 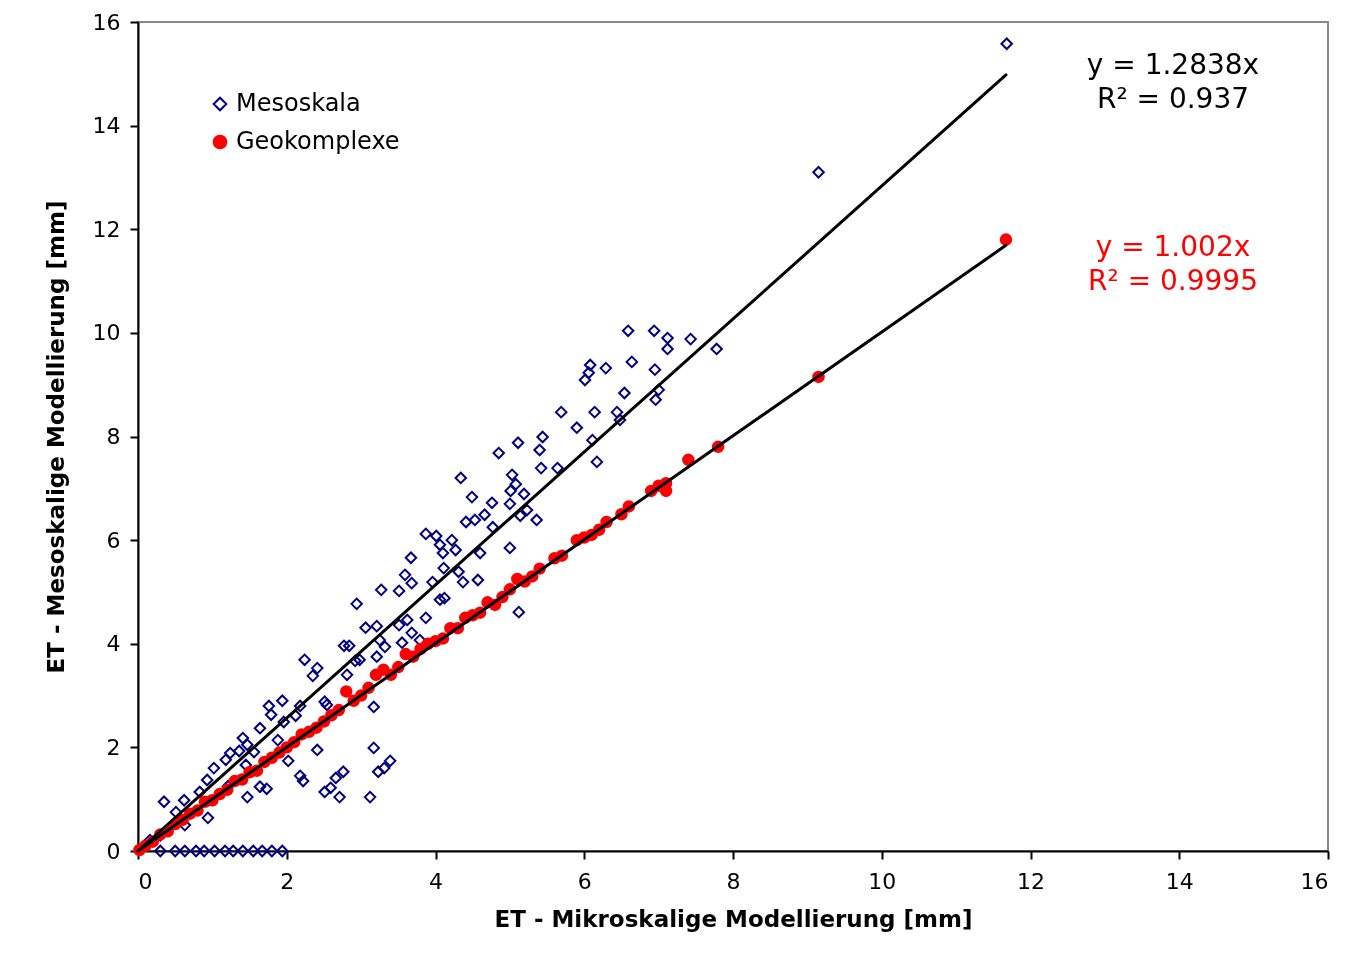 What do you see at coordinates (298, 103) in the screenshot?
I see `legend-label: Mesoskala` at bounding box center [298, 103].